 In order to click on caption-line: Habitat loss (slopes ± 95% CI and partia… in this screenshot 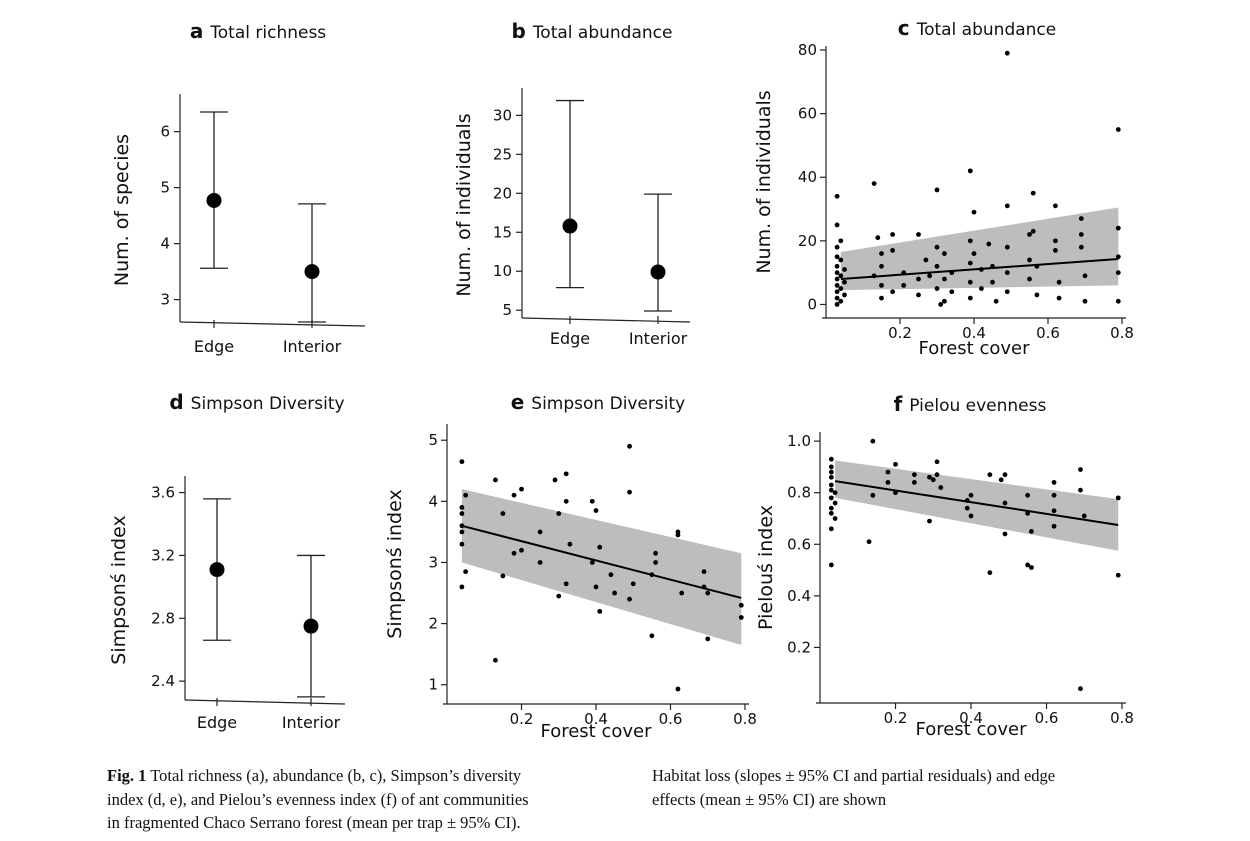, I will do `click(854, 775)`.